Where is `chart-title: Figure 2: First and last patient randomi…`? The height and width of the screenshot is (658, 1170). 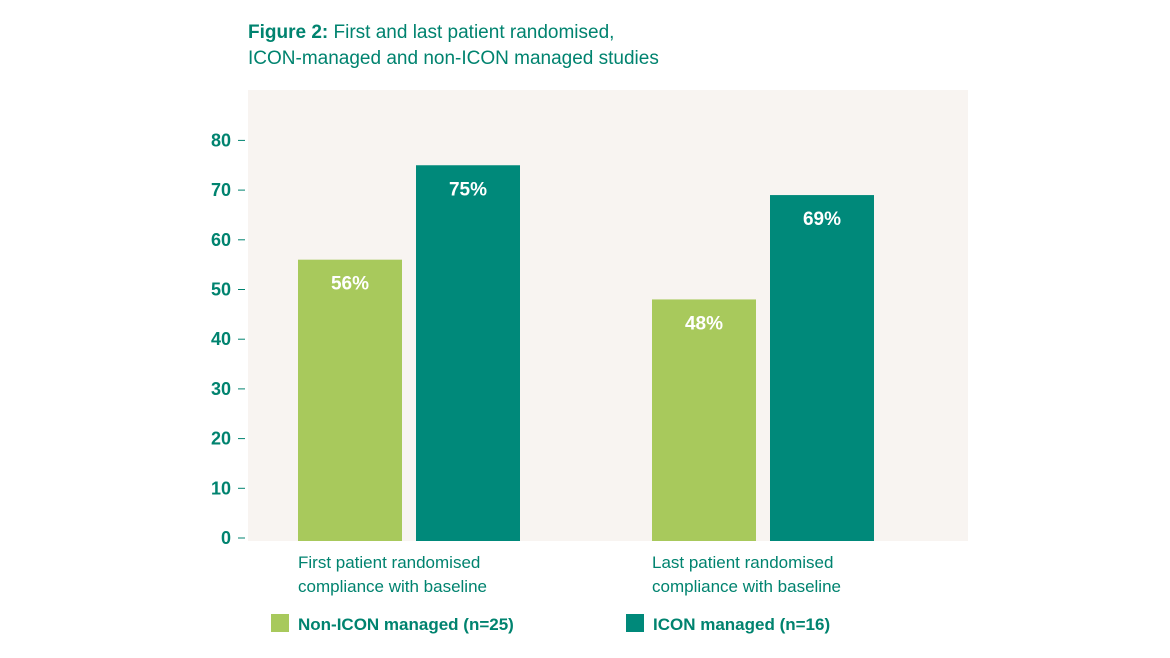 chart-title: Figure 2: First and last patient randomi… is located at coordinates (598, 46).